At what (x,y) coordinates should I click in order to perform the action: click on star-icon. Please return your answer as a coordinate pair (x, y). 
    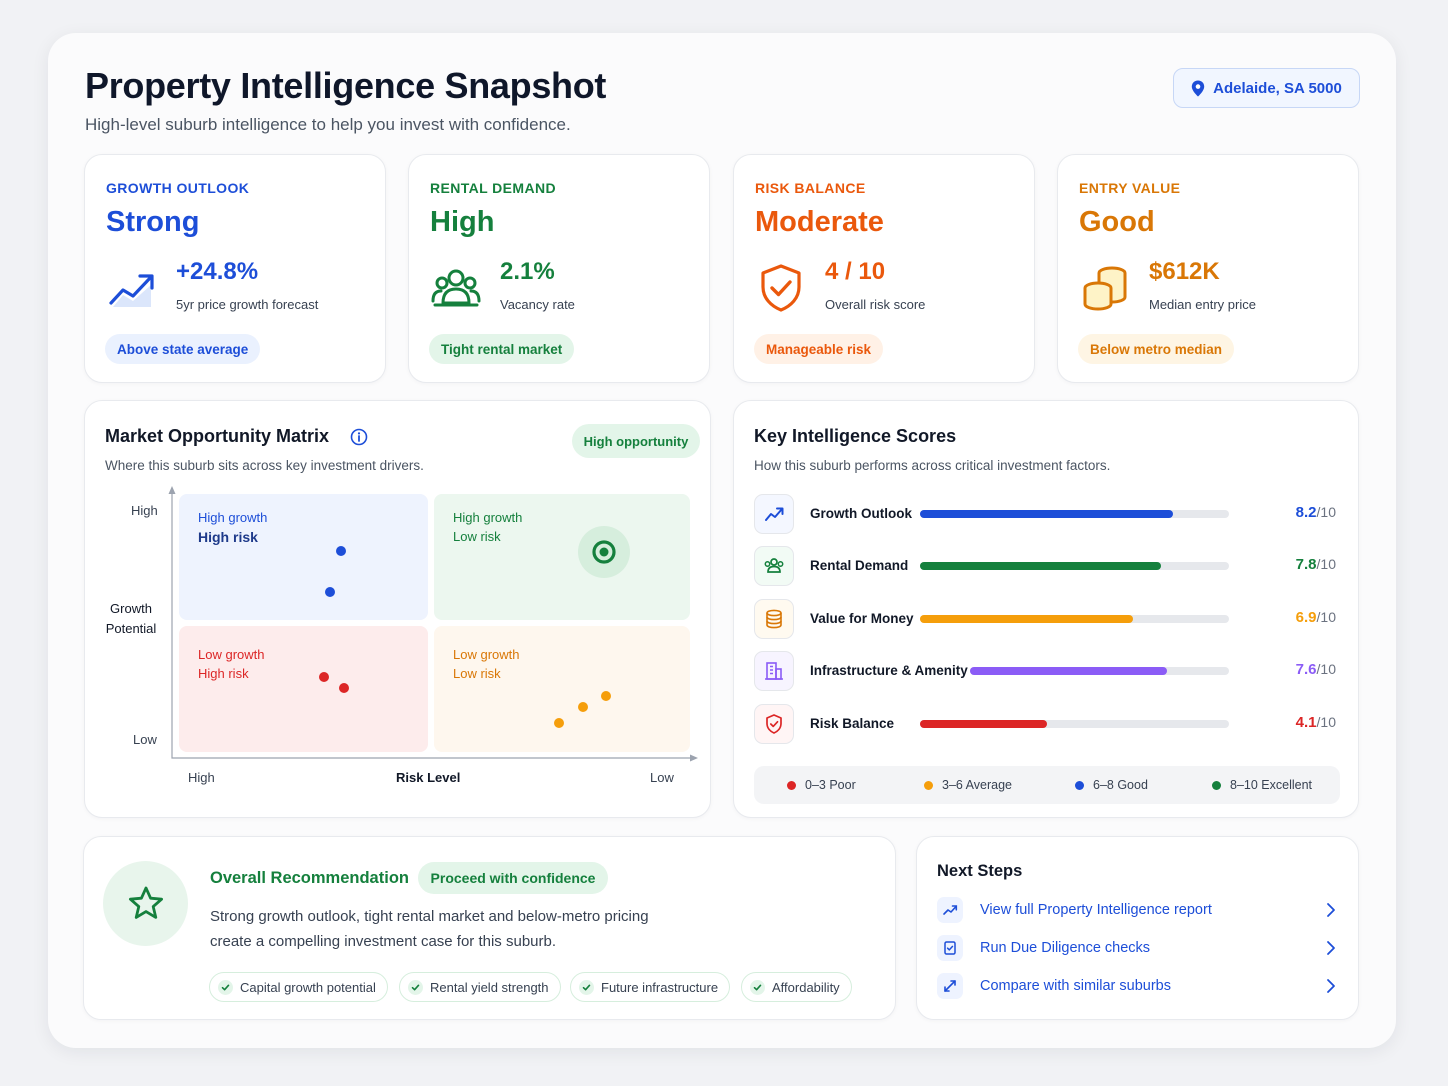
    Looking at the image, I should click on (145, 903).